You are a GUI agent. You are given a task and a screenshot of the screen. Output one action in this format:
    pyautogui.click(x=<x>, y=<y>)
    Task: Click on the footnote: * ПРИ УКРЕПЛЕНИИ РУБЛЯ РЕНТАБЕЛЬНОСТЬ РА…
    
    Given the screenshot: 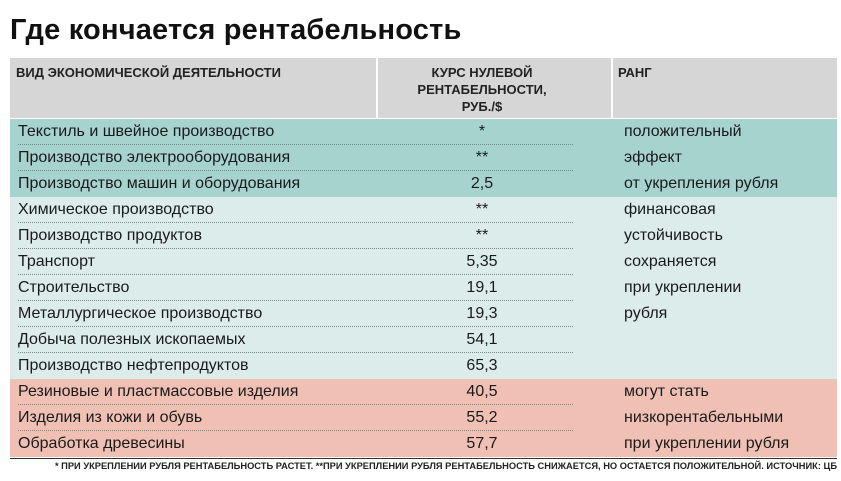 What is the action you would take?
    pyautogui.click(x=423, y=464)
    